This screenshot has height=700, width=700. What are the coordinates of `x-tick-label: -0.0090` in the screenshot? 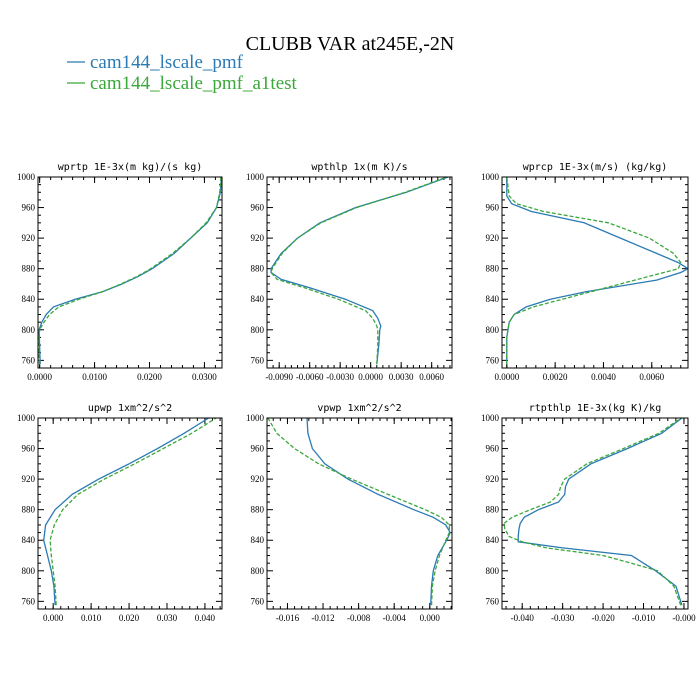 It's located at (279, 377).